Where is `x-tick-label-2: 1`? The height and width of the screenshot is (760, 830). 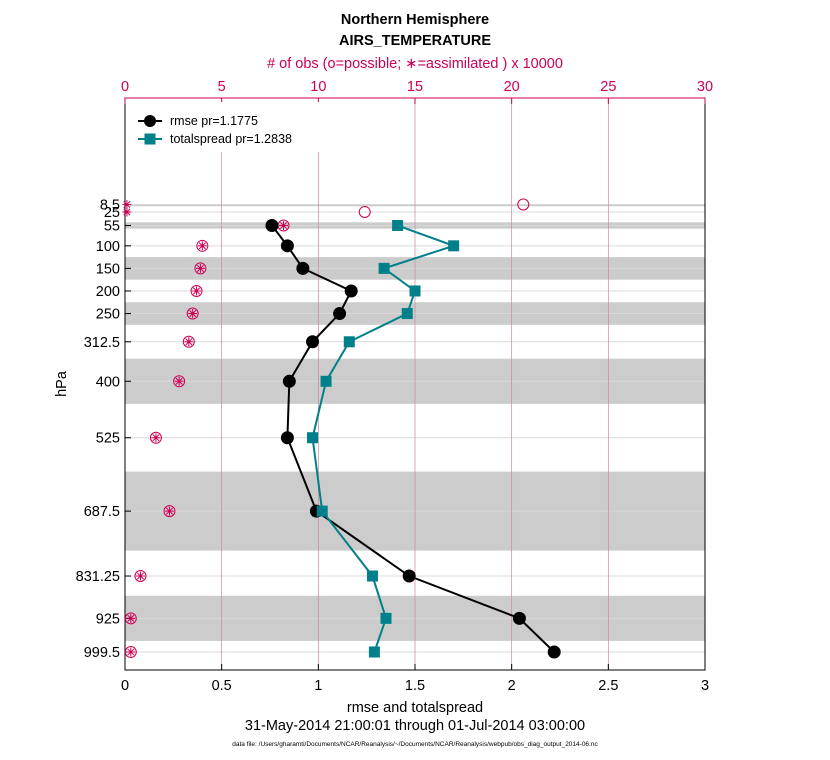
x-tick-label-2: 1 is located at coordinates (318, 686).